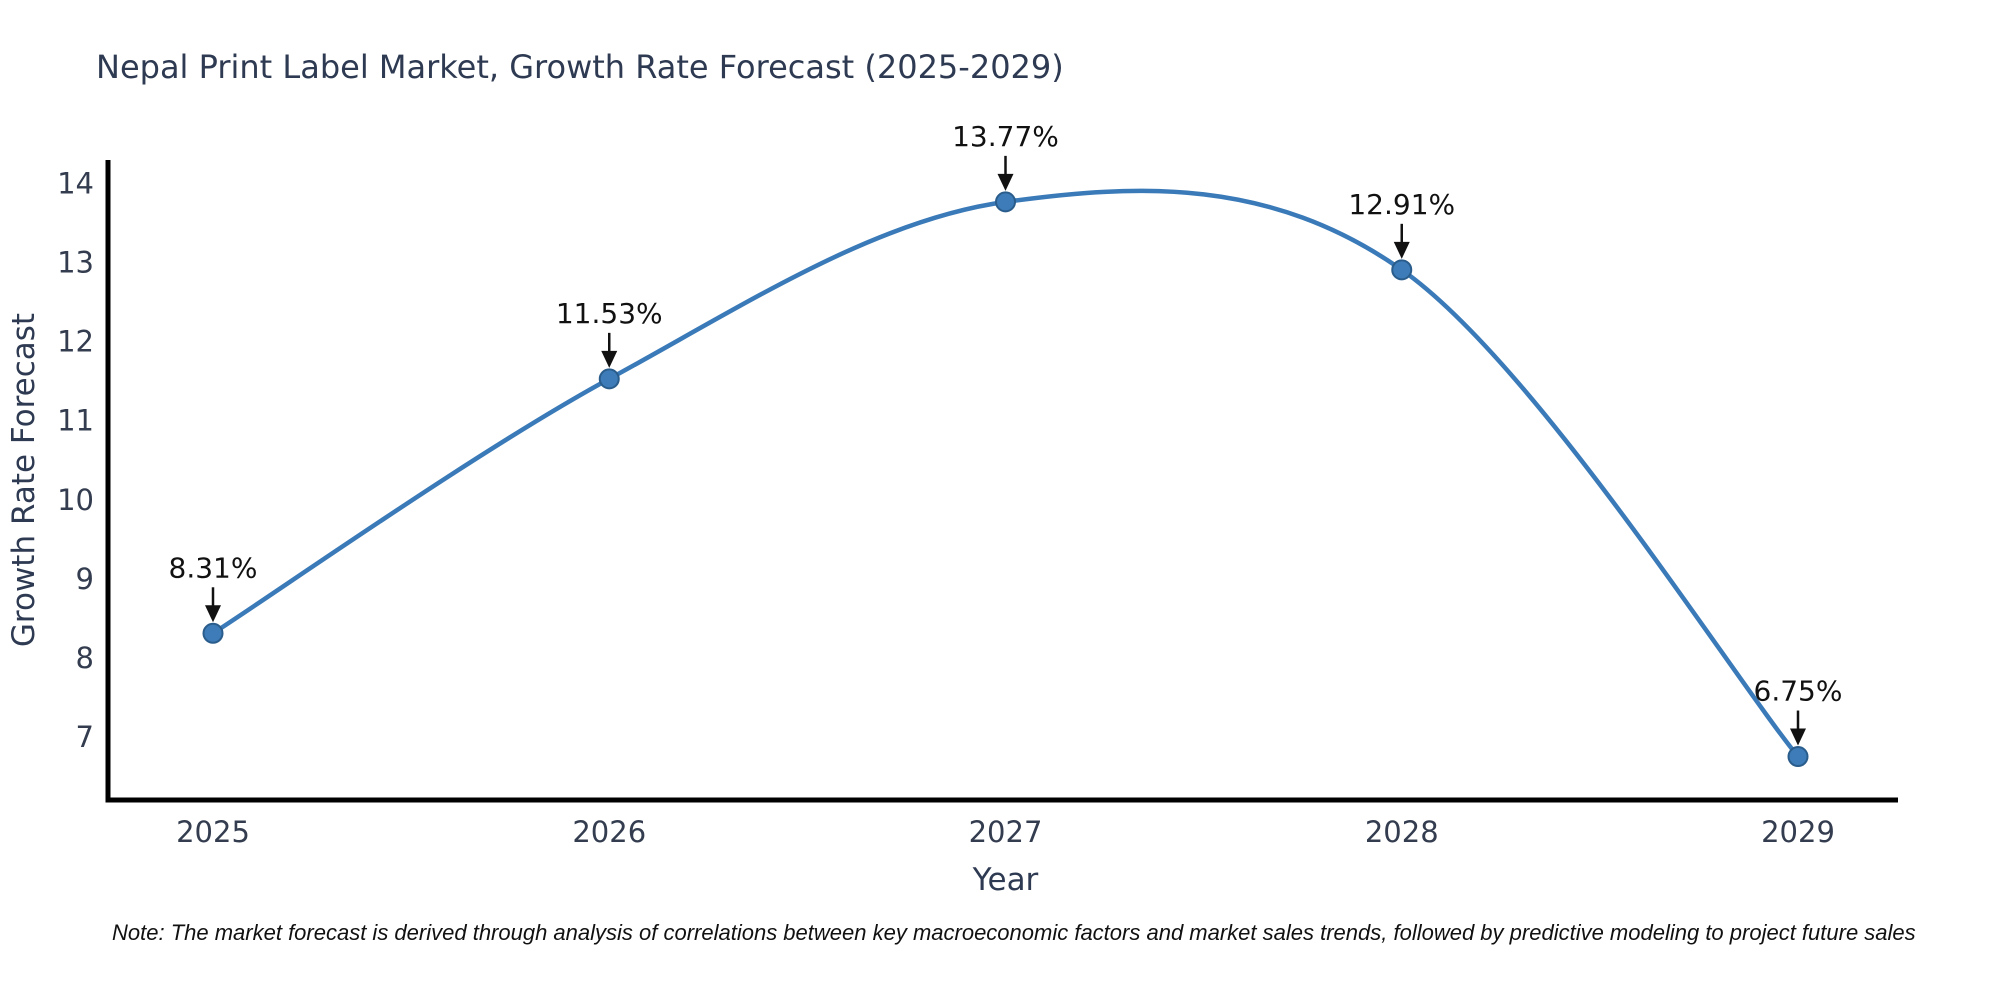 Image resolution: width=2000 pixels, height=1000 pixels. I want to click on y-tick-label: 13, so click(75, 263).